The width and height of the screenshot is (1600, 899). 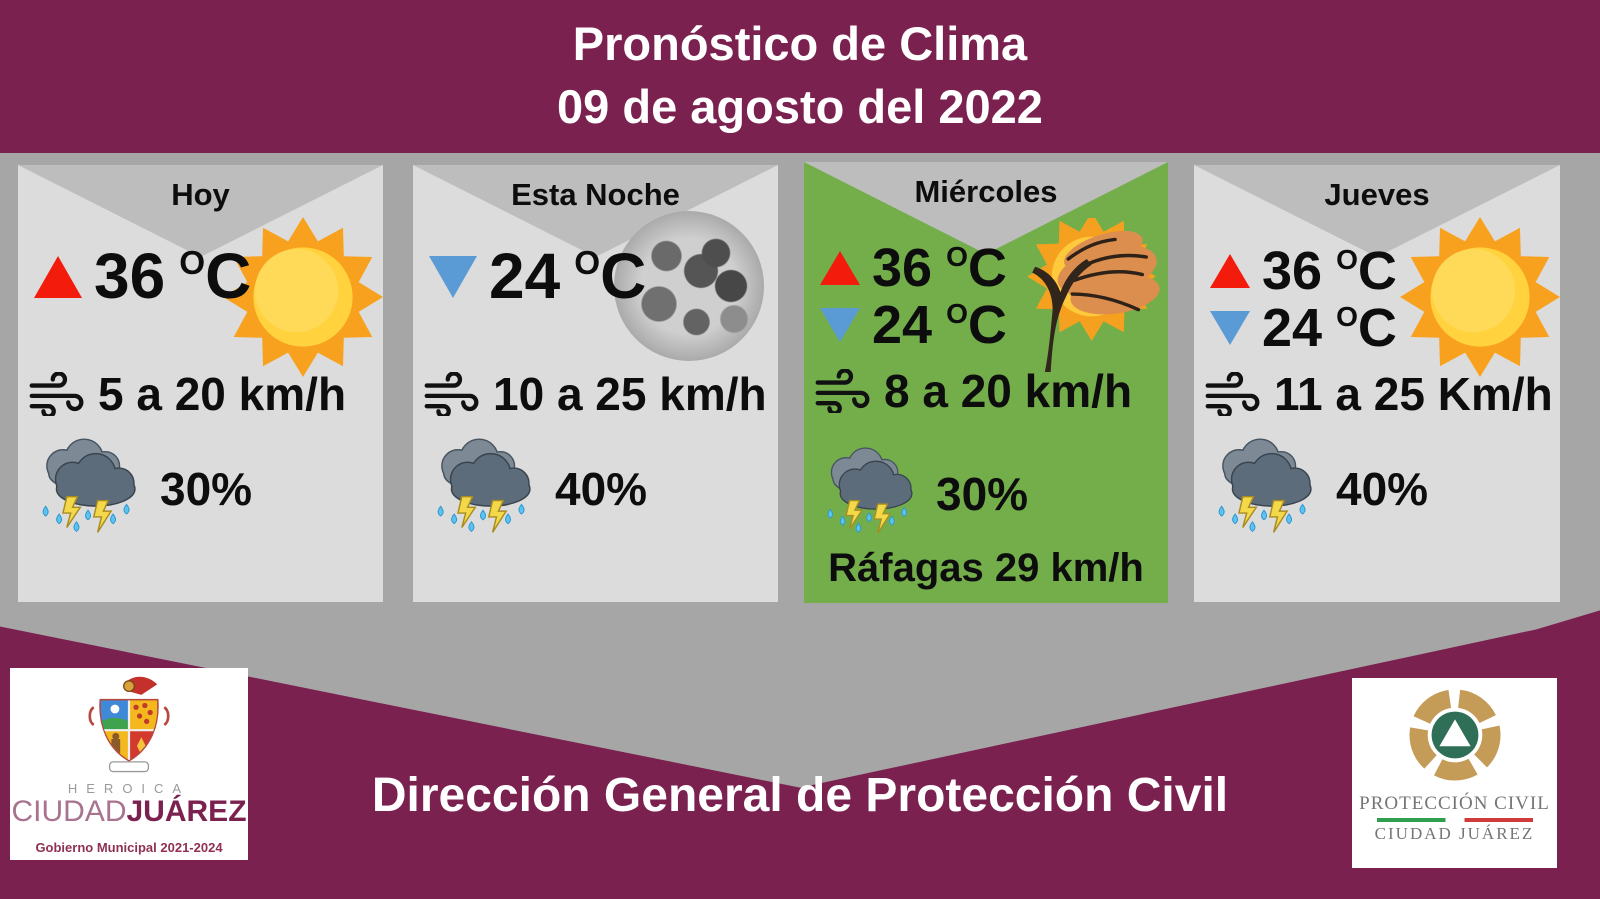 I want to click on wind-speed: 11 a 25 Km/h, so click(x=1413, y=394).